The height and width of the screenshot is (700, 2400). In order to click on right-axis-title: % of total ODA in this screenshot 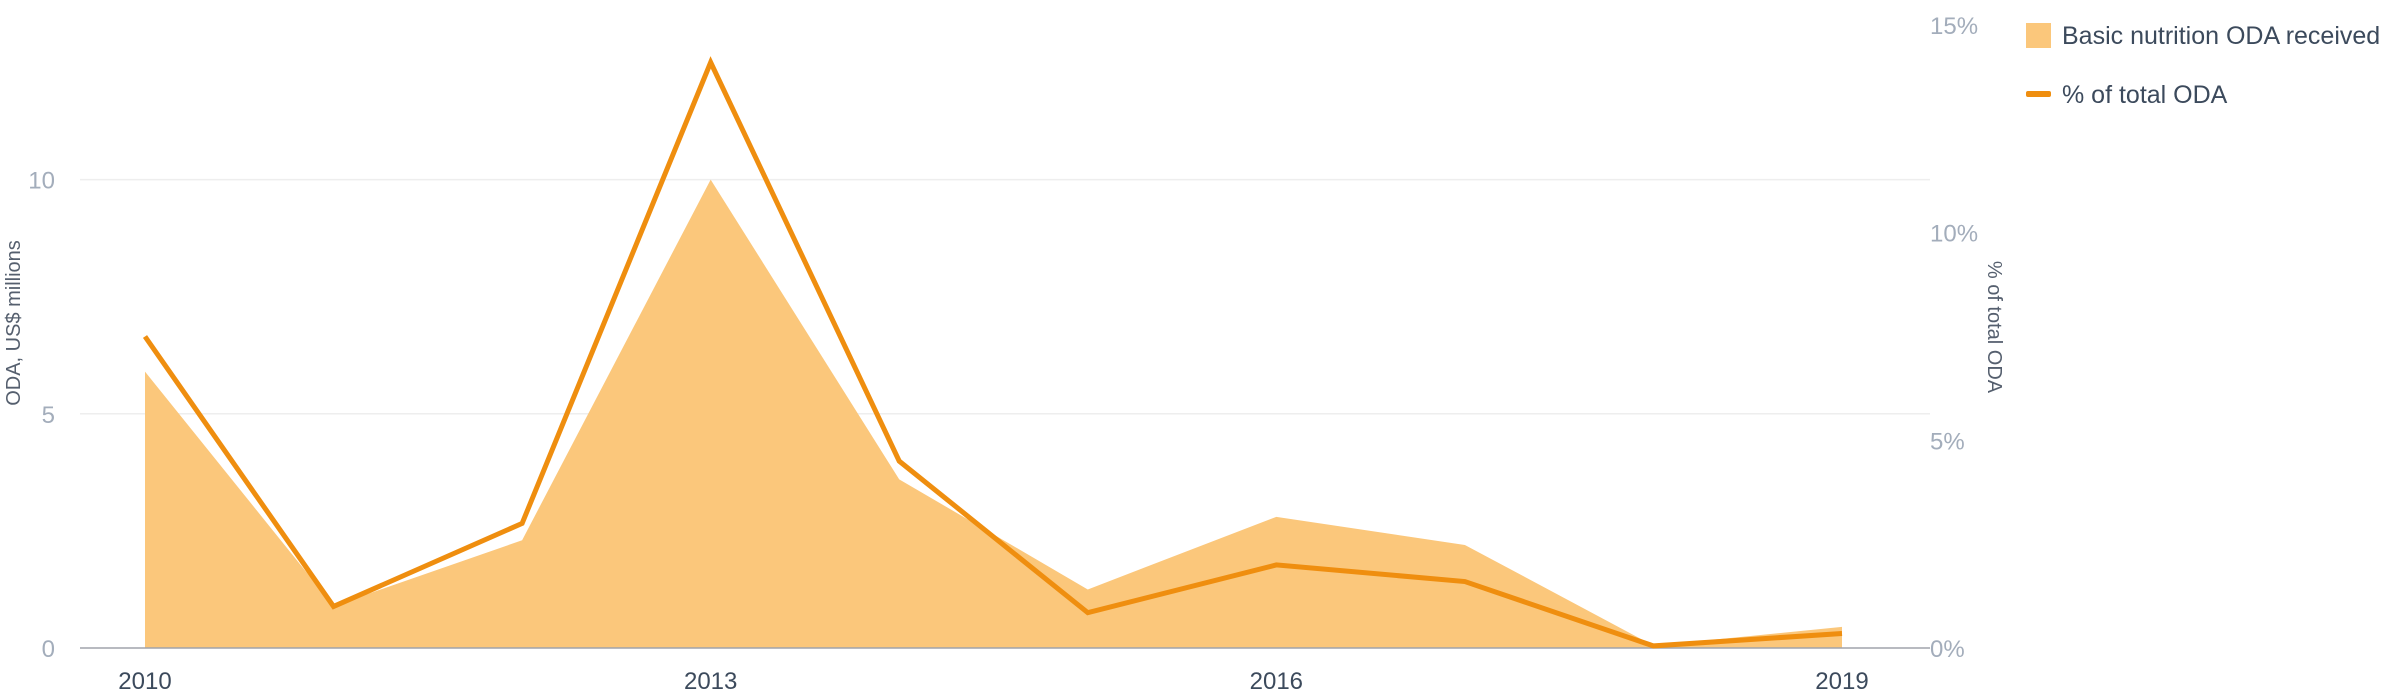, I will do `click(1994, 327)`.